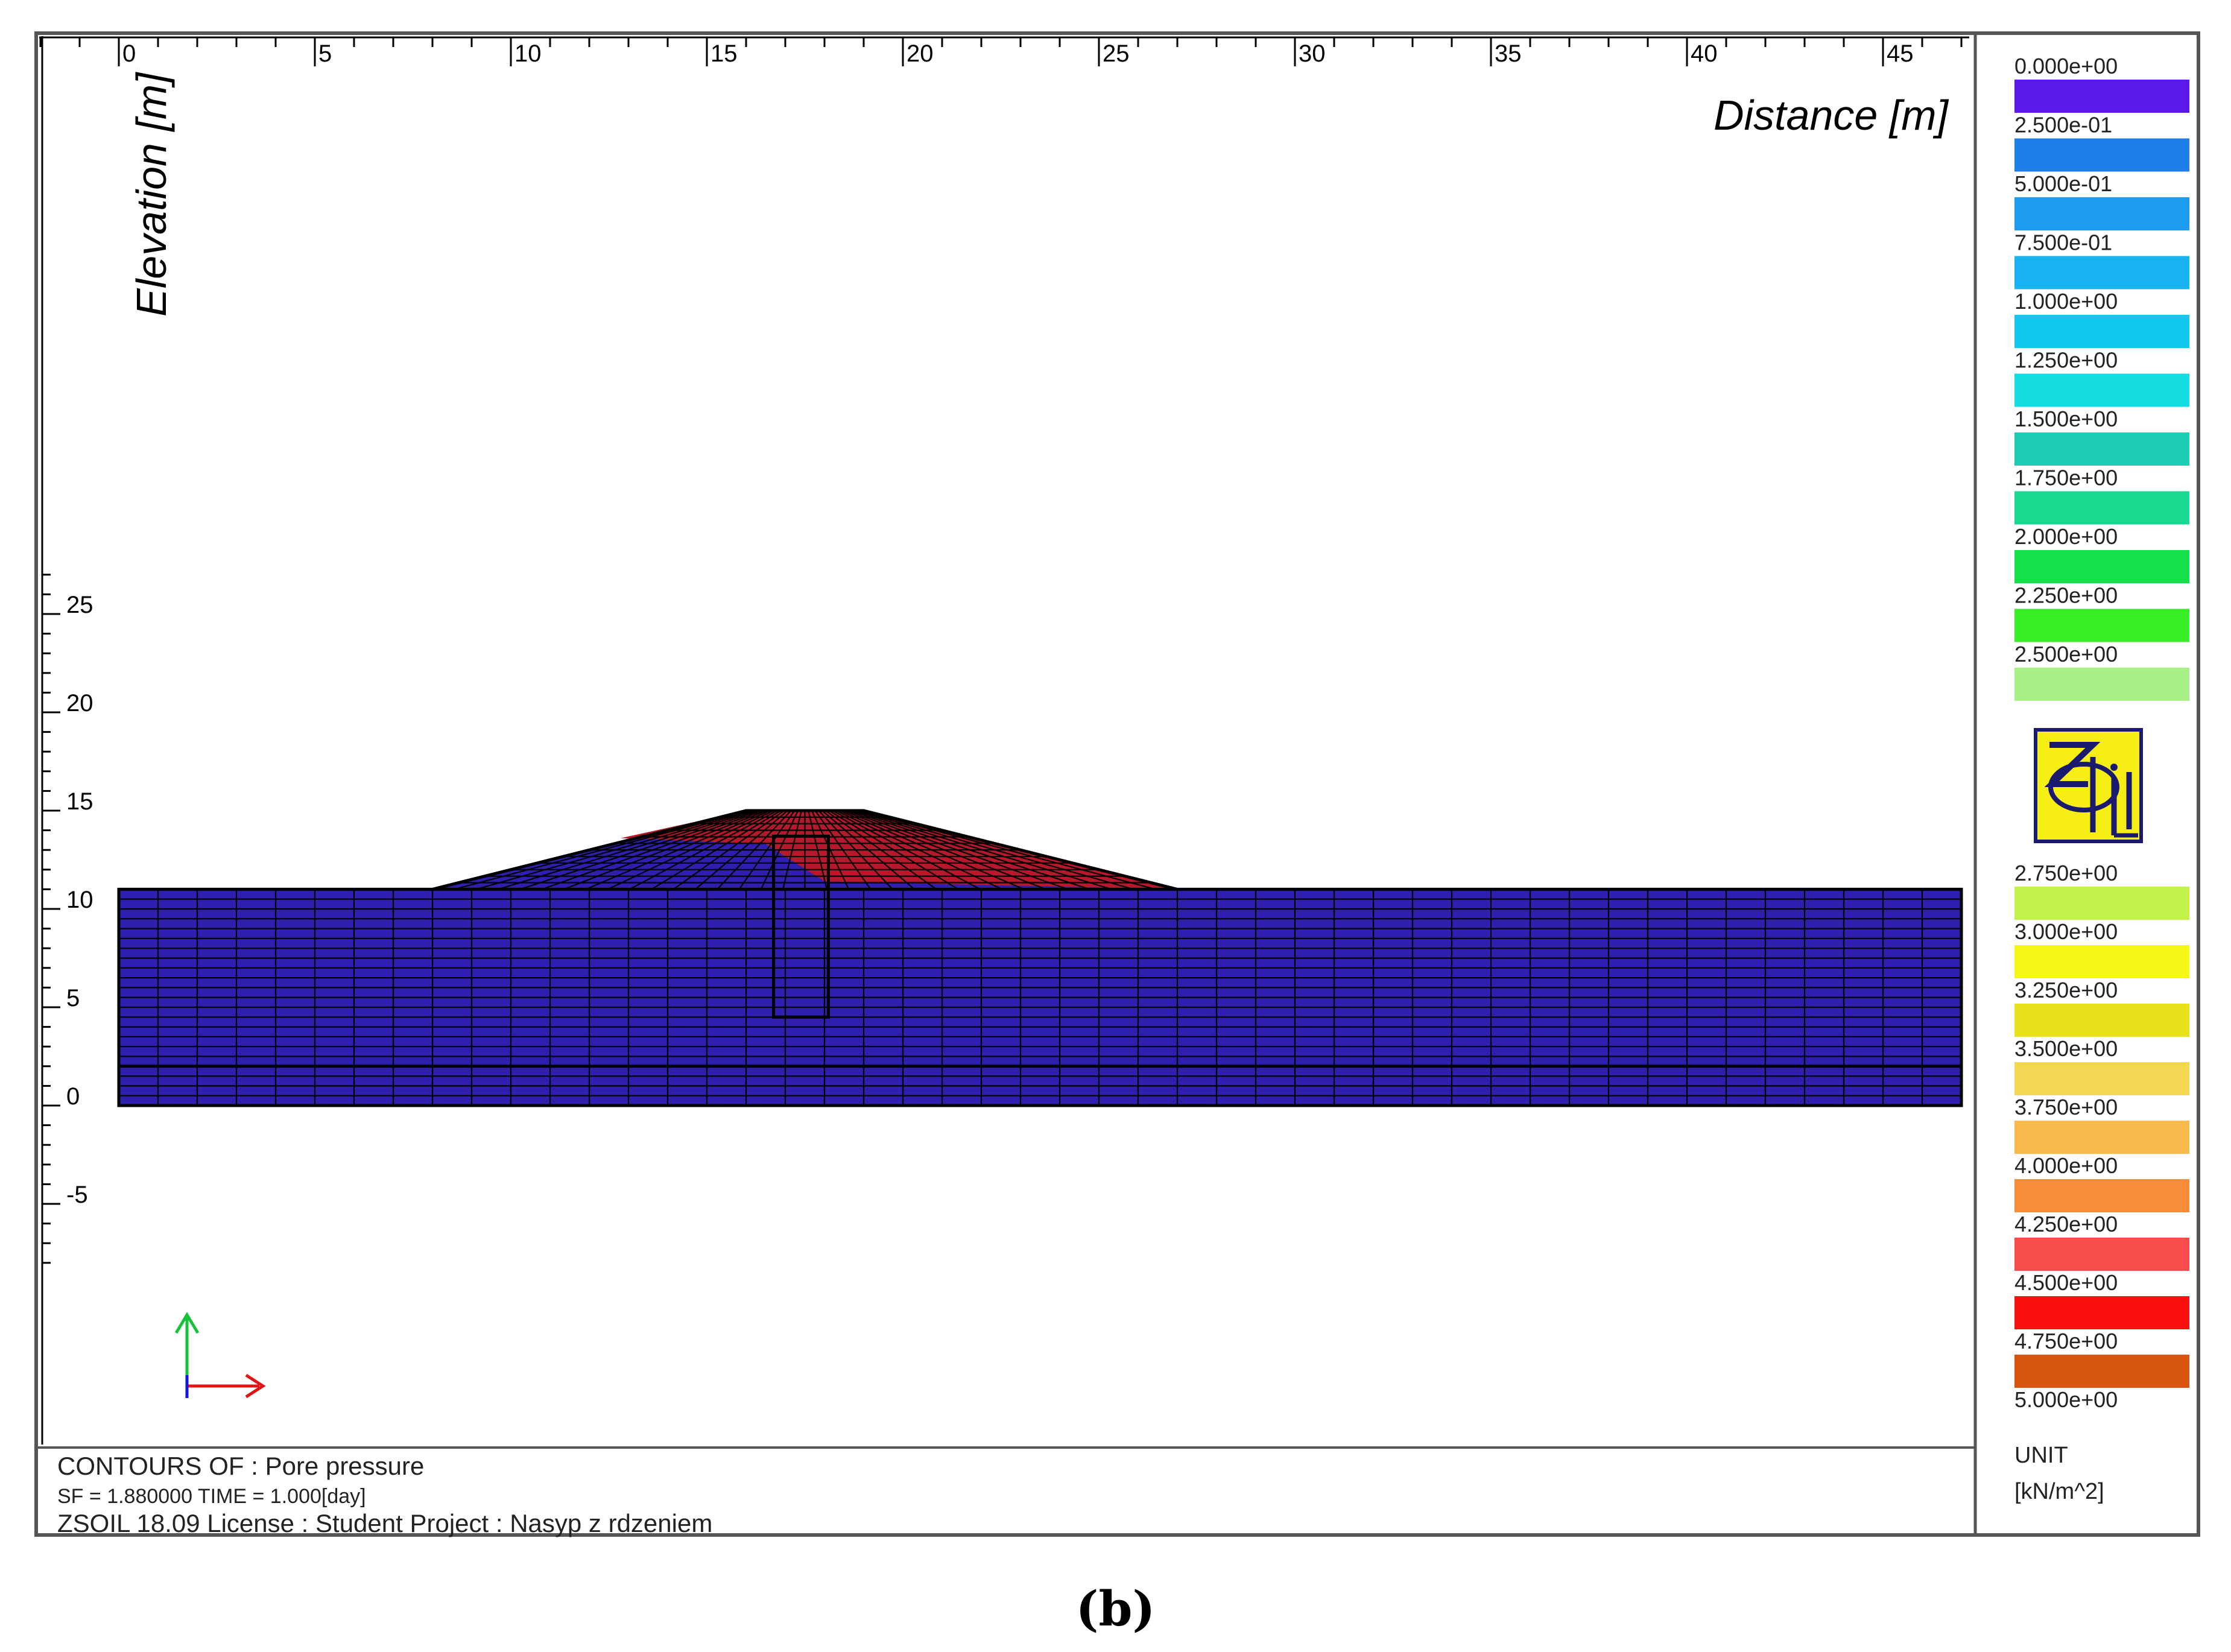 Image resolution: width=2231 pixels, height=1652 pixels. Describe the element at coordinates (79, 900) in the screenshot. I see `y-tick-label: 10` at that location.